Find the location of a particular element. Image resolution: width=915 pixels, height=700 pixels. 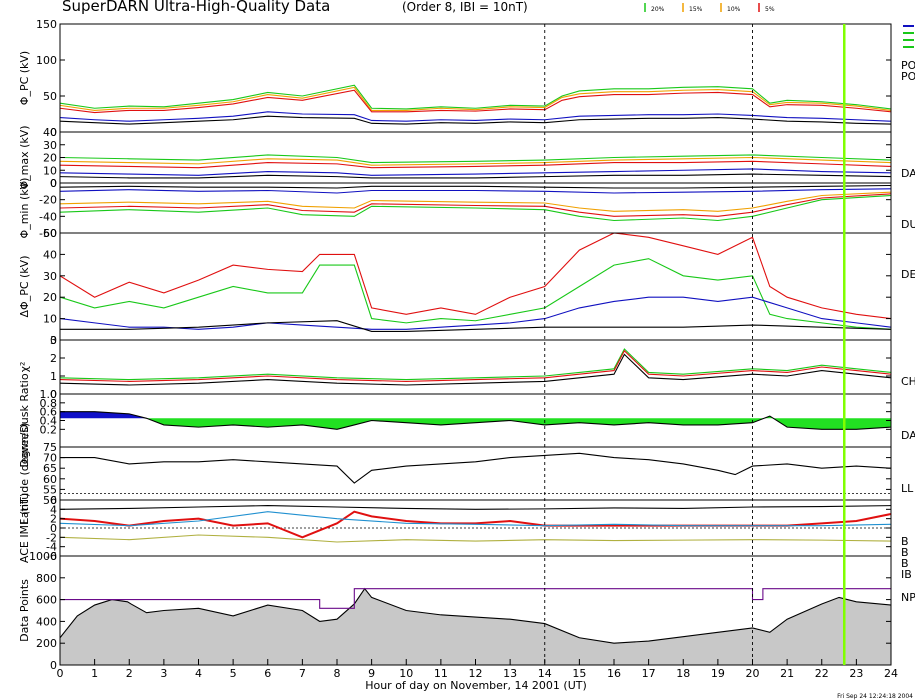

x-tick-label: 21 is located at coordinates (787, 673).